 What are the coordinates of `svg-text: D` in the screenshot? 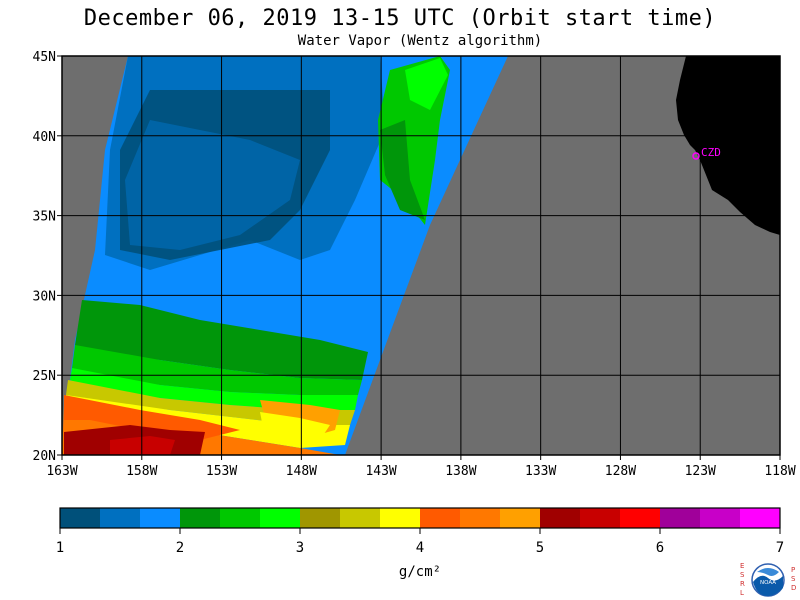 It's located at (793, 588).